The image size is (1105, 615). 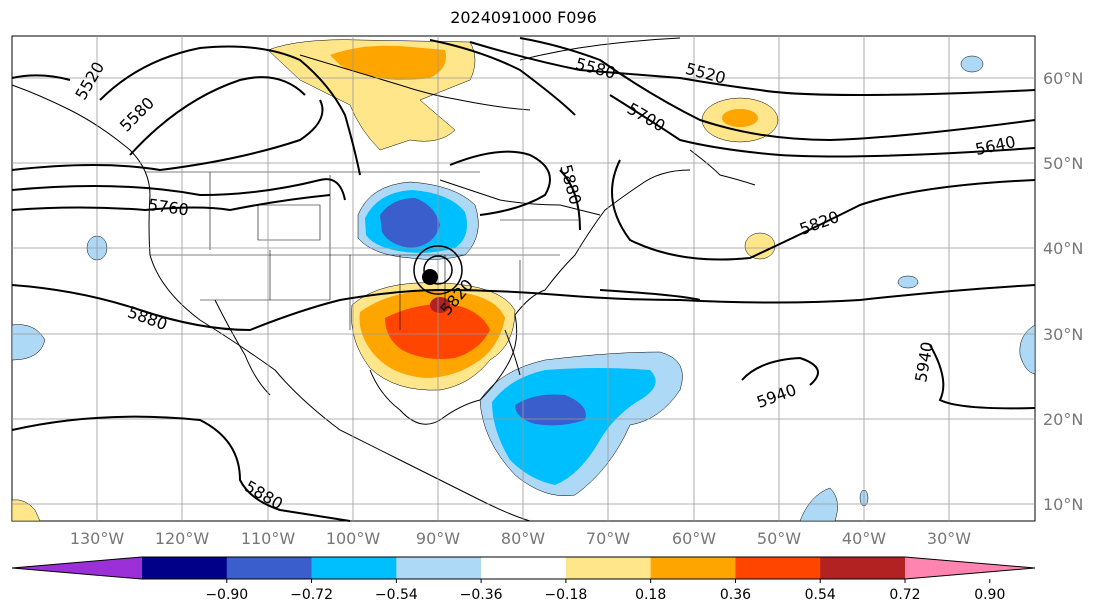 What do you see at coordinates (1063, 78) in the screenshot?
I see `lat-label: 60°N` at bounding box center [1063, 78].